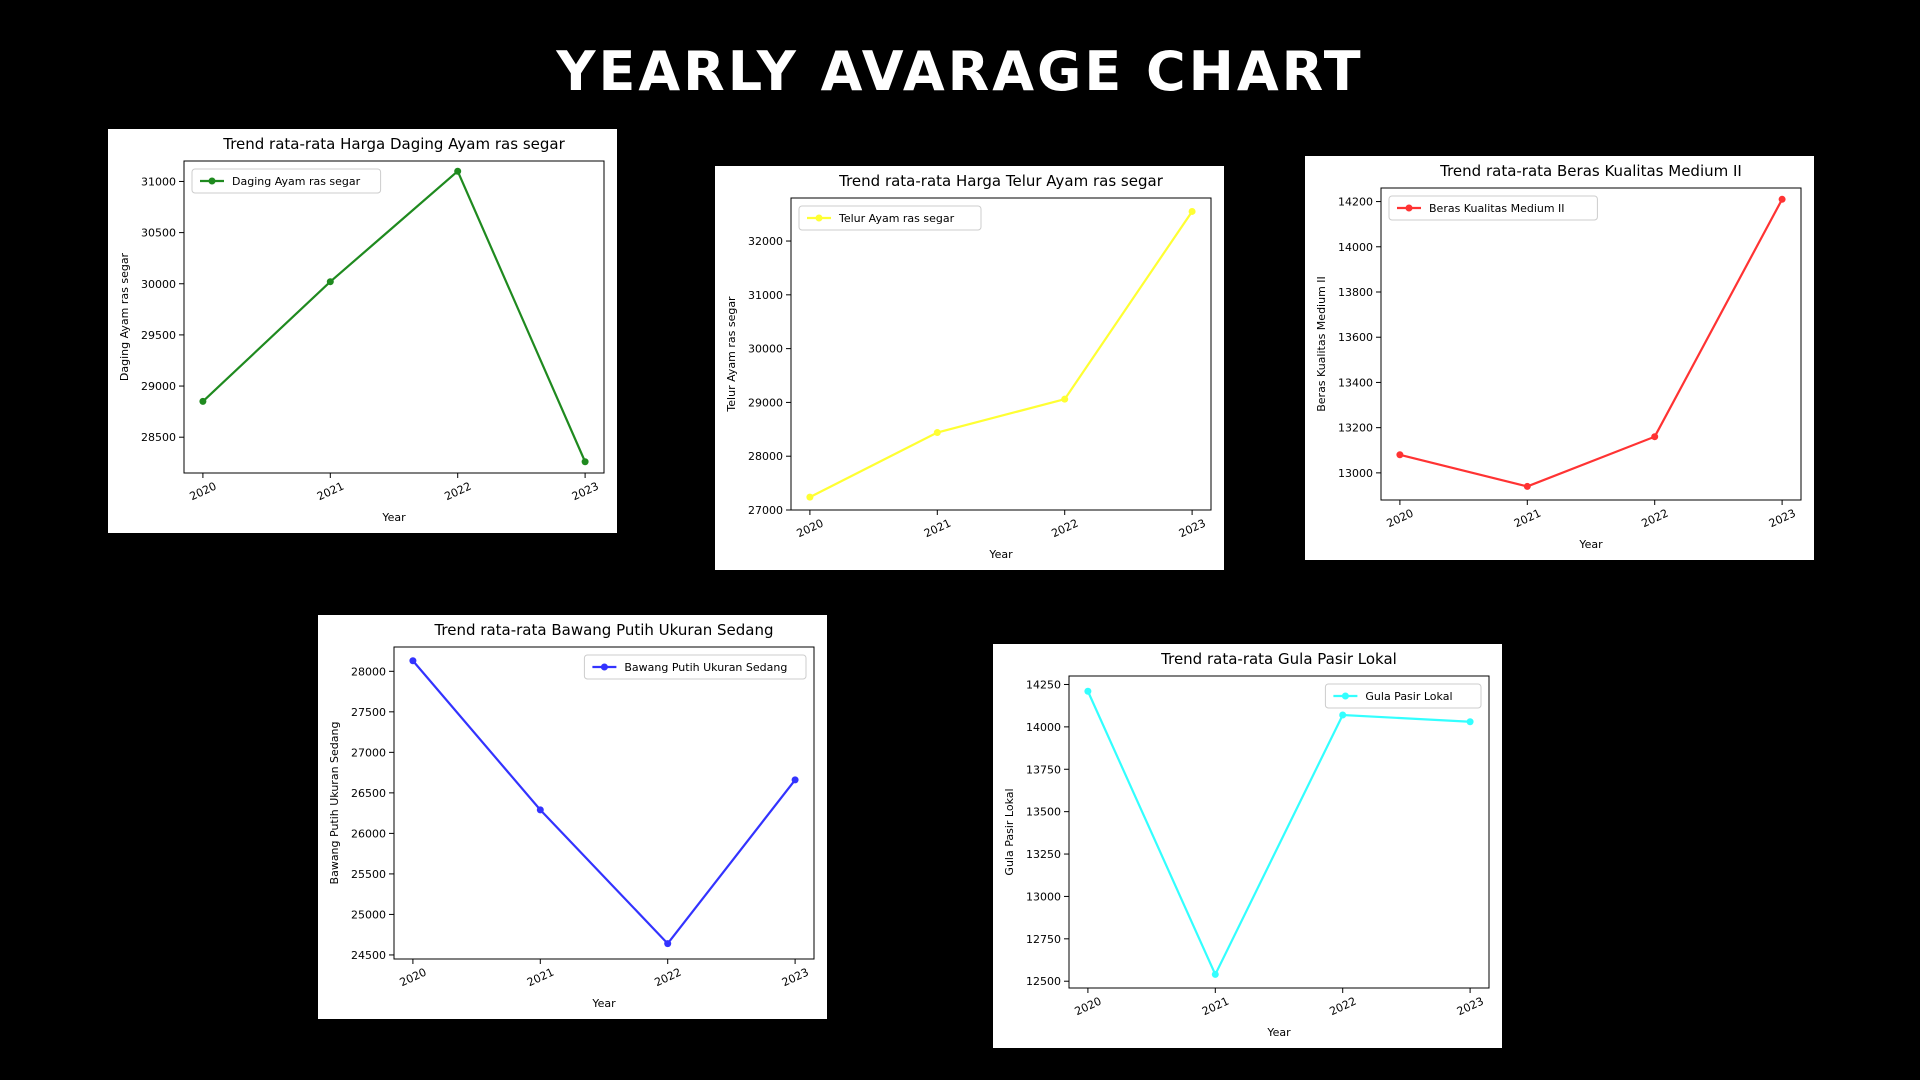 The image size is (1920, 1080). I want to click on y-axis-label: Daging Ayam ras segar, so click(124, 316).